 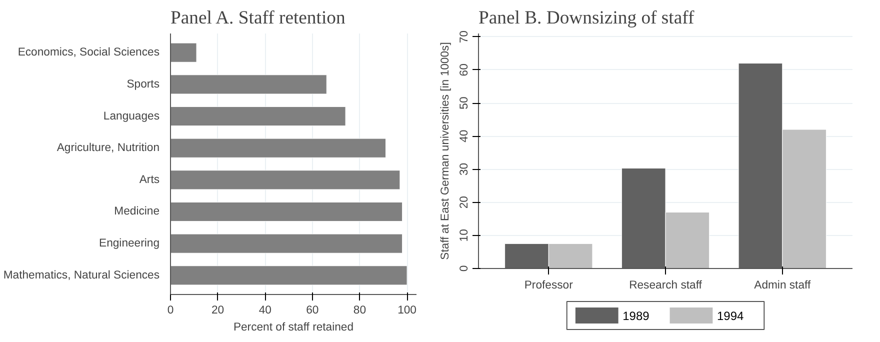 What do you see at coordinates (730, 316) in the screenshot?
I see `legend-label: 1994` at bounding box center [730, 316].